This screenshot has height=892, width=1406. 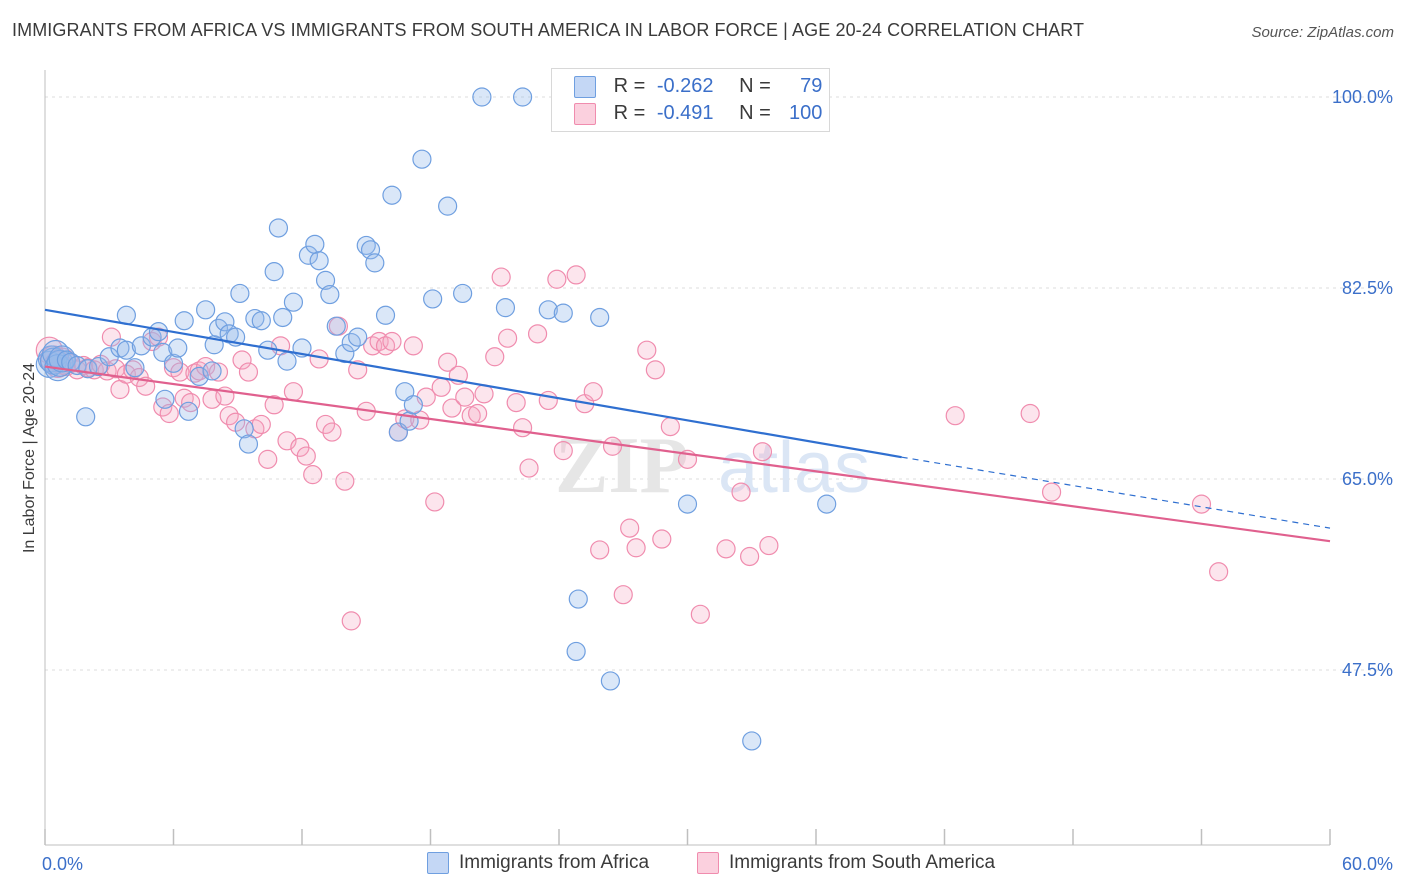 What do you see at coordinates (685, 113) in the screenshot?
I see `south-america-r-value: -0.491` at bounding box center [685, 113].